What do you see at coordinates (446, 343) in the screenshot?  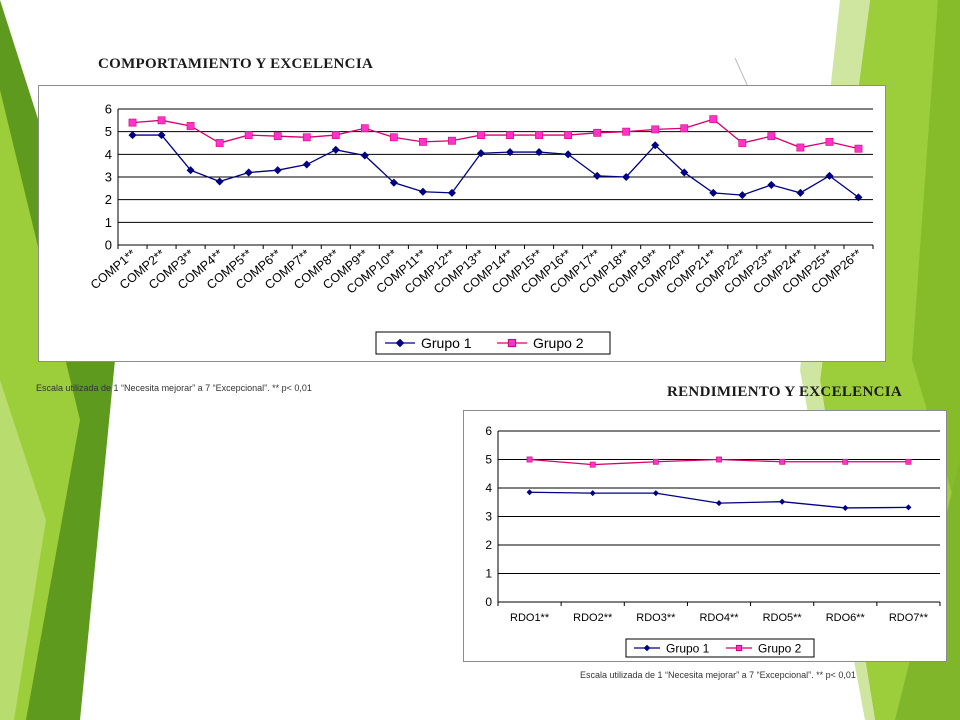 I see `top-chart-legend-label-1: Grupo 1` at bounding box center [446, 343].